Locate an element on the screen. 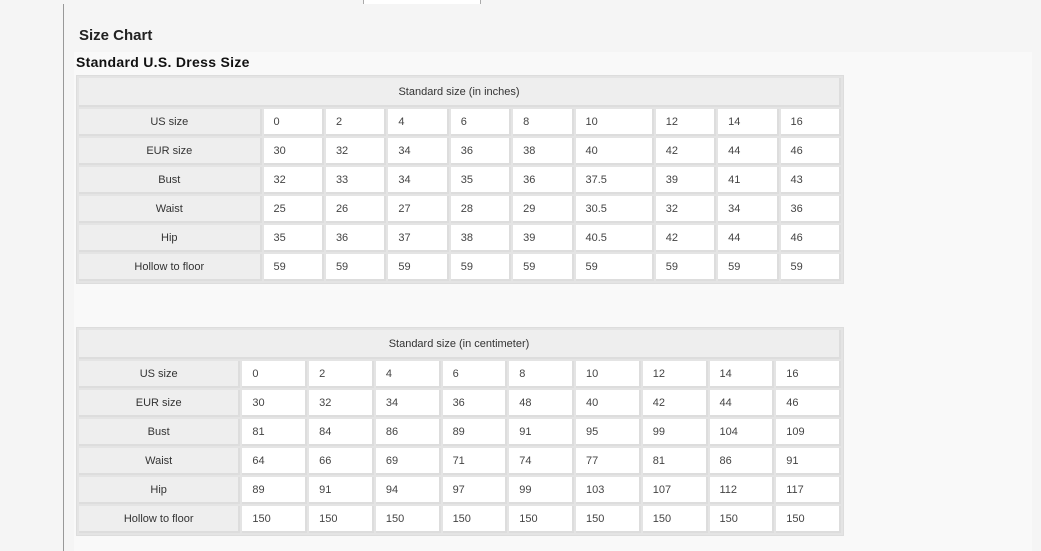 This screenshot has width=1041, height=551. table-header-row: Standard size (in centimeter) is located at coordinates (460, 344).